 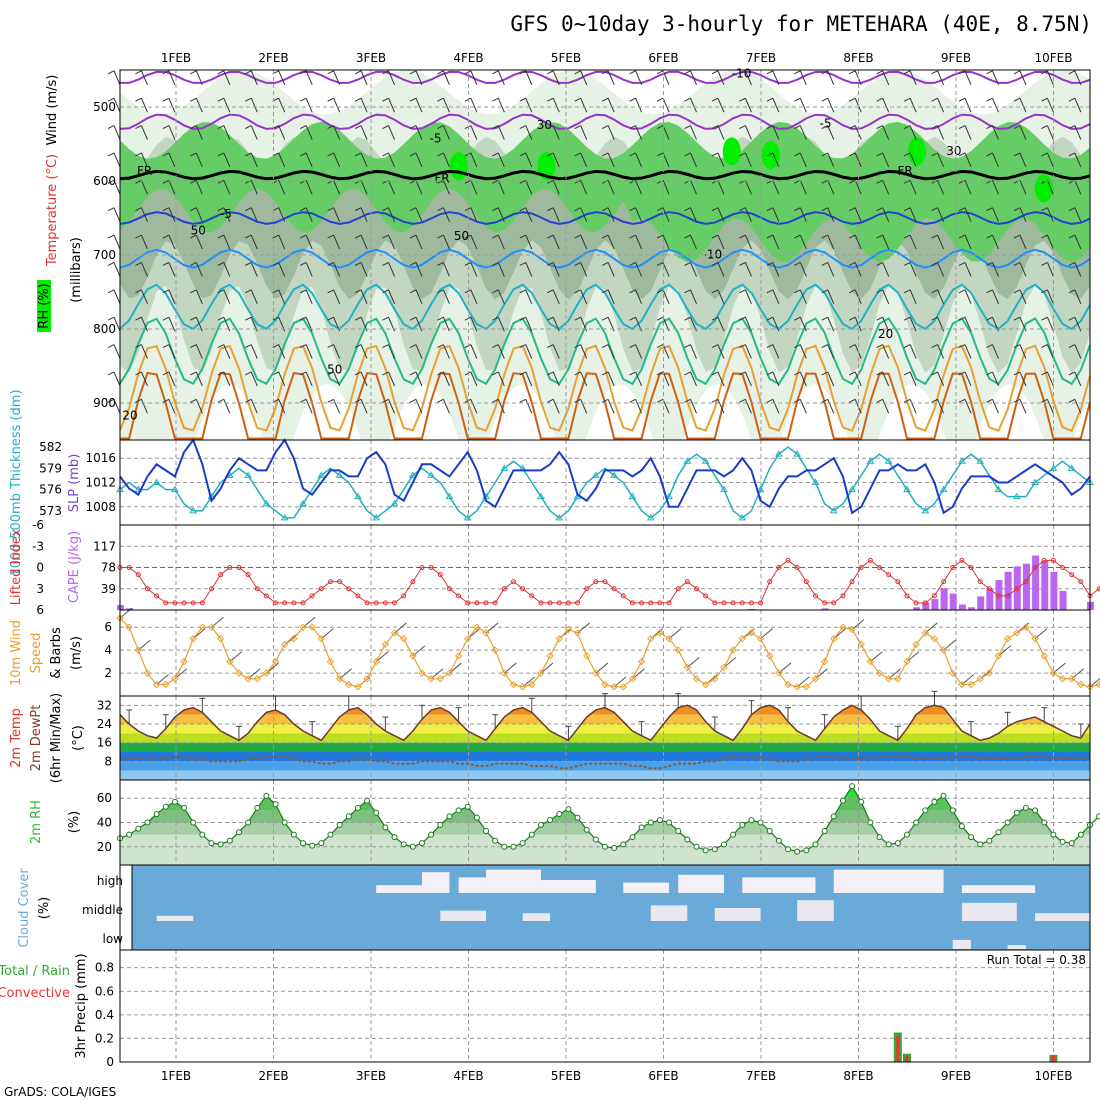 What do you see at coordinates (898, 1049) in the screenshot?
I see `precip-convective-bar` at bounding box center [898, 1049].